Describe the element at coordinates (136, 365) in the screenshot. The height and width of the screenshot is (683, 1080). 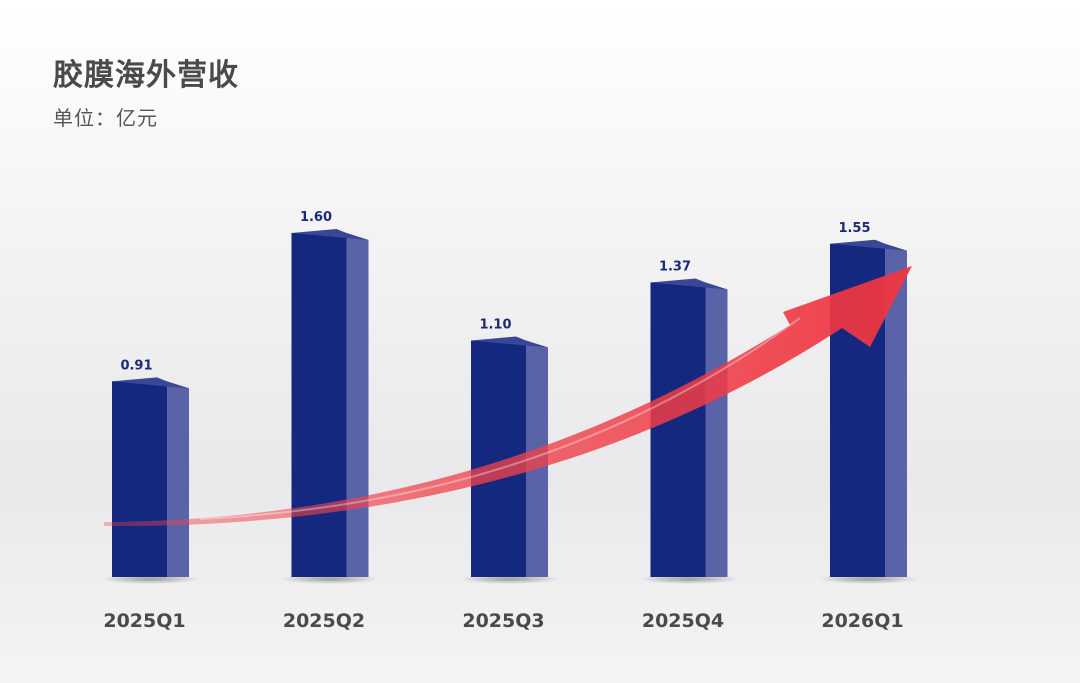
I see `value-label-2025Q1: 0.91` at that location.